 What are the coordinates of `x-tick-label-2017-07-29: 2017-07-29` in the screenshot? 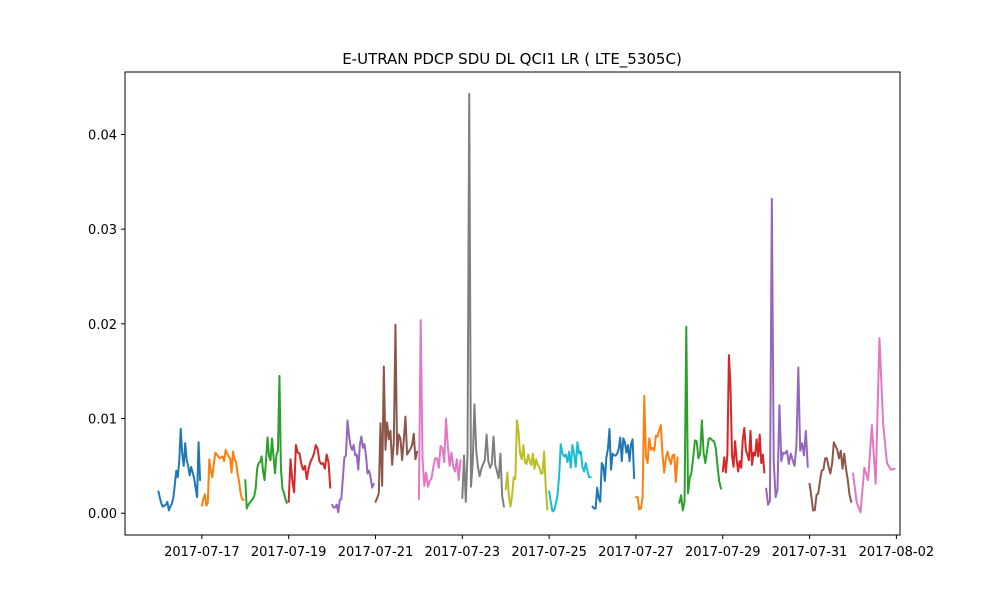 It's located at (723, 552).